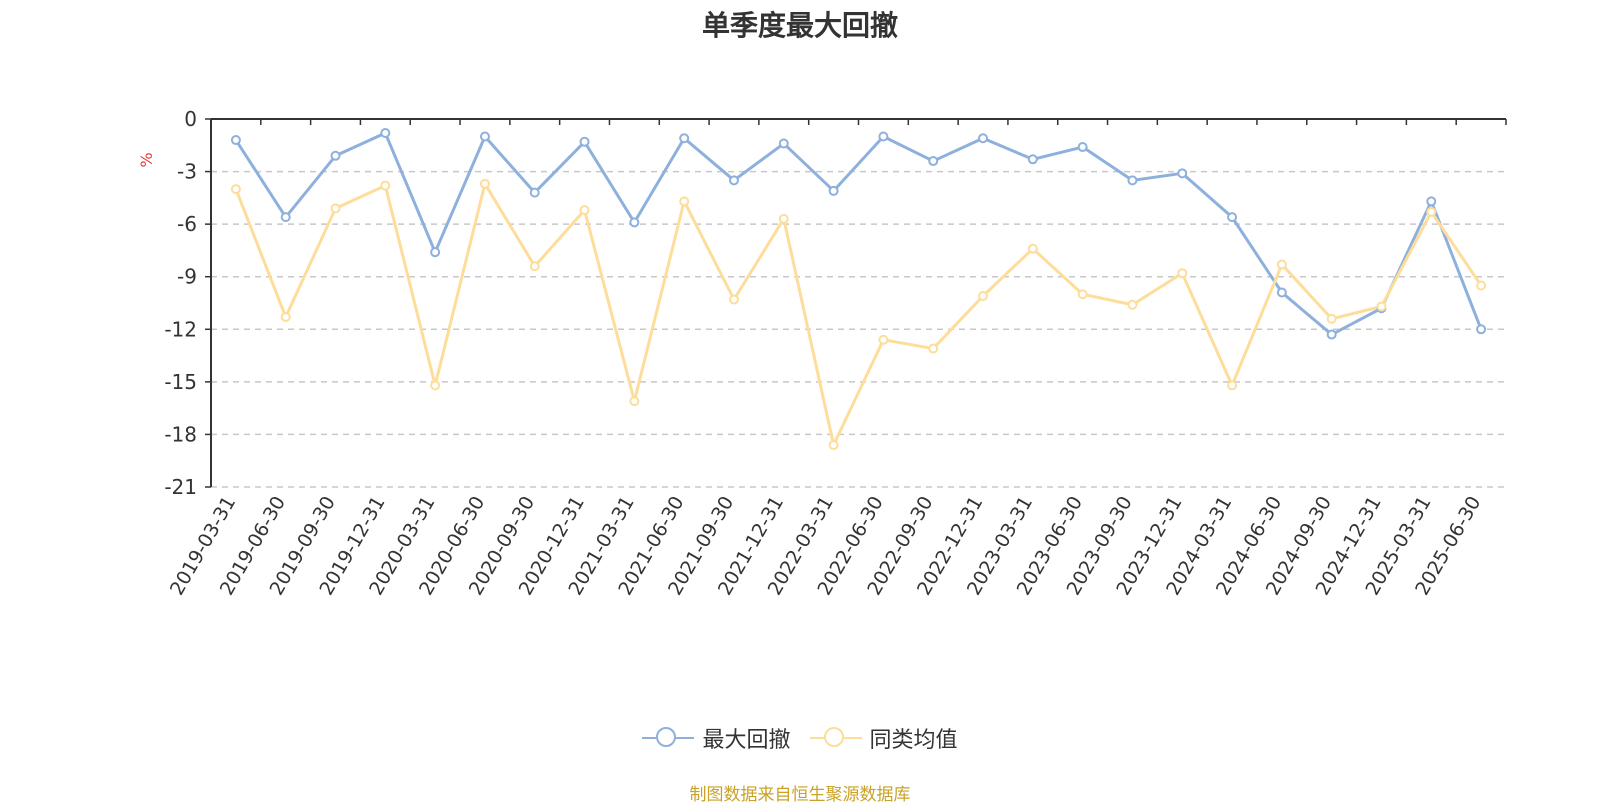 Image resolution: width=1600 pixels, height=805 pixels. I want to click on y-tick-label: -9, so click(187, 277).